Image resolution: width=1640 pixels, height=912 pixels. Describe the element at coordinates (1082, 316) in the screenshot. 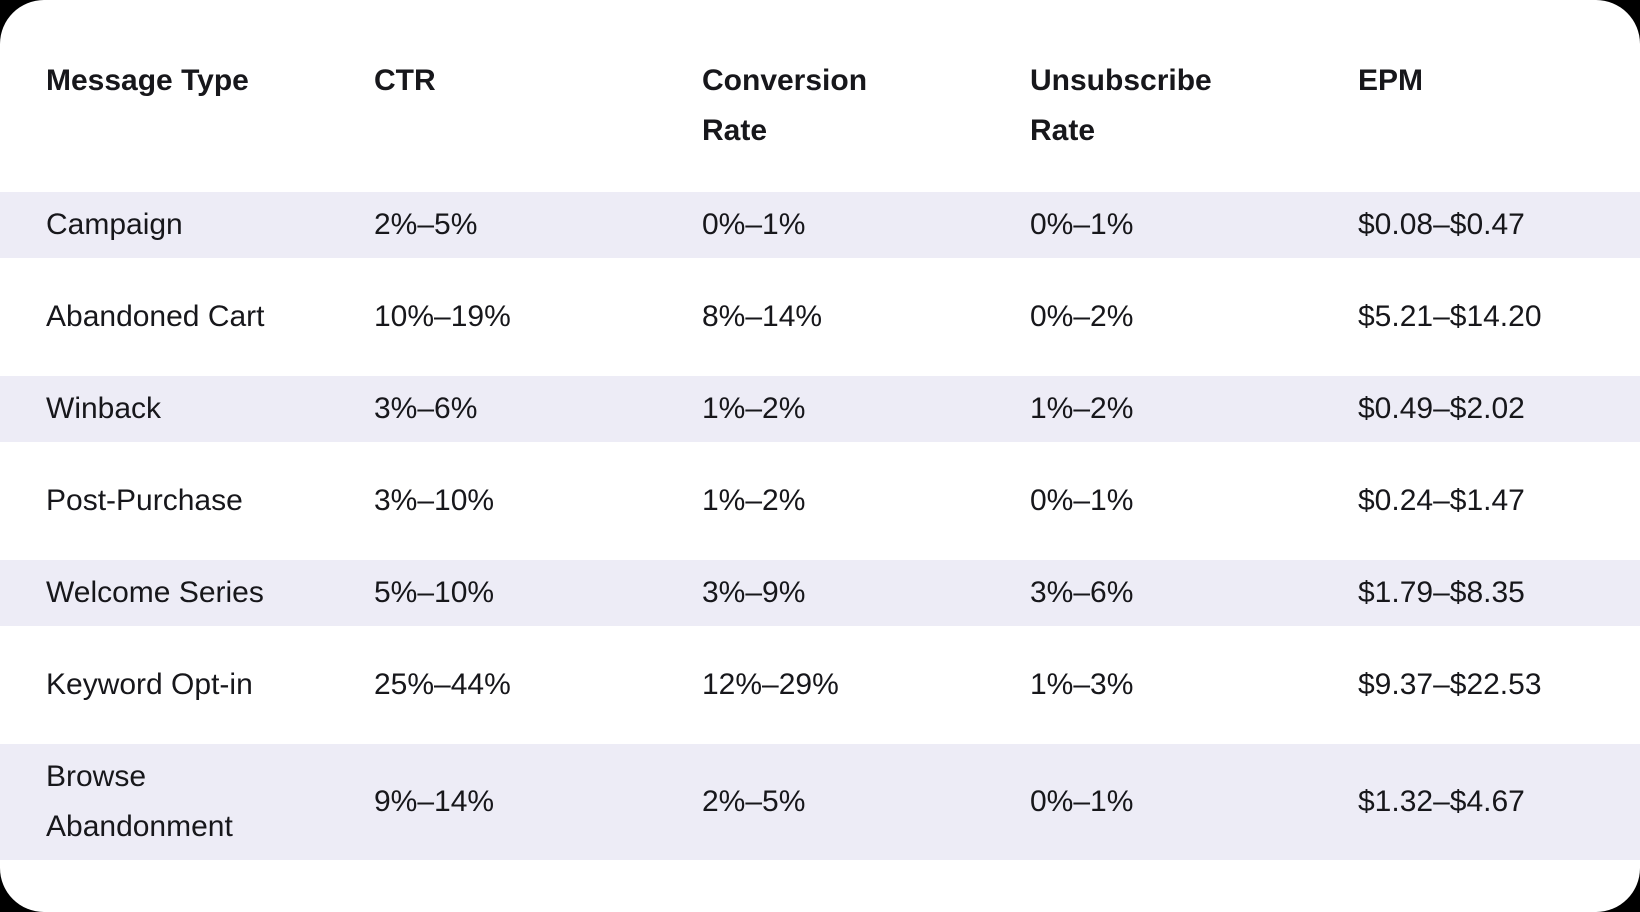

I see `cell-unsubscribe-rate: 0%–2%` at that location.